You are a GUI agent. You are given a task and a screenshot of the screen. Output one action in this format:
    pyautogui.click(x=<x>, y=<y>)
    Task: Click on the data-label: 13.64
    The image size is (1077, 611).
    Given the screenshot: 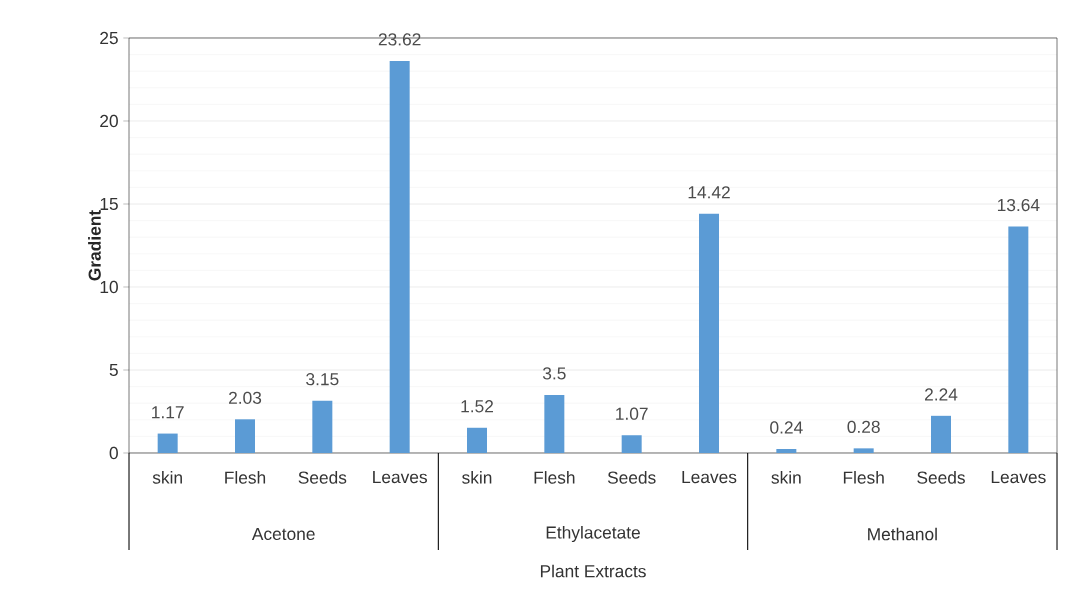 What is the action you would take?
    pyautogui.click(x=1018, y=205)
    